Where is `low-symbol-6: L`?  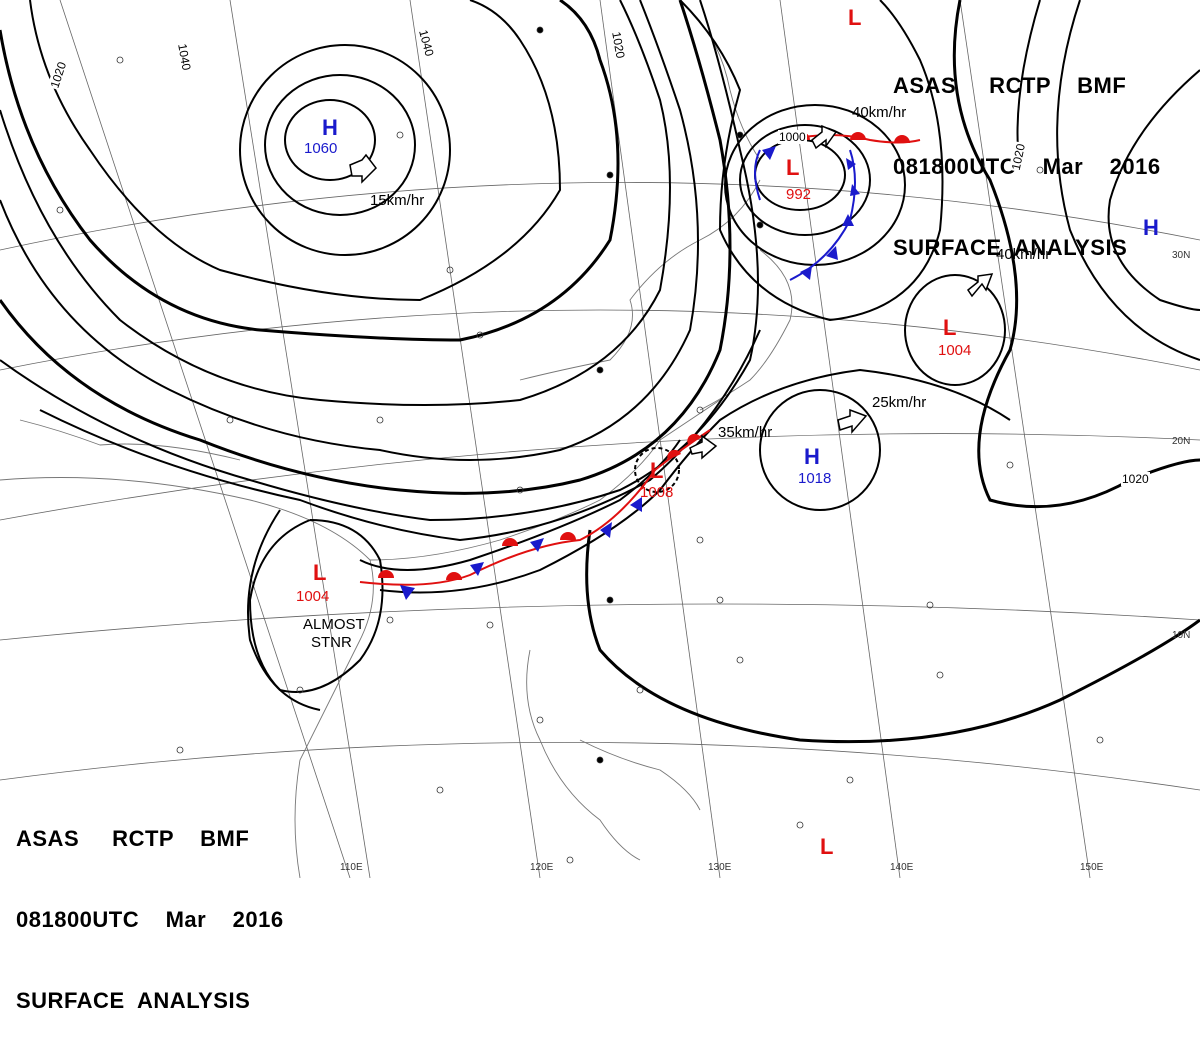 low-symbol-6: L is located at coordinates (827, 846).